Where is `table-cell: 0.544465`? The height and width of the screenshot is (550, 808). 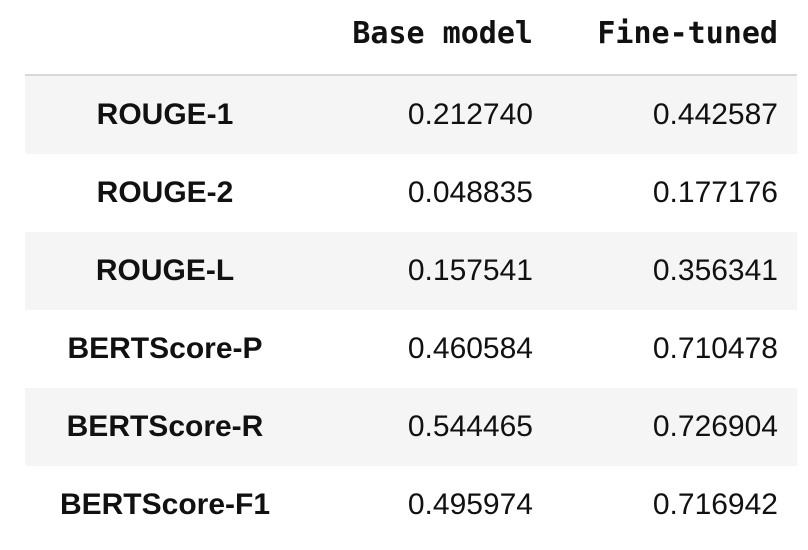 table-cell: 0.544465 is located at coordinates (470, 426).